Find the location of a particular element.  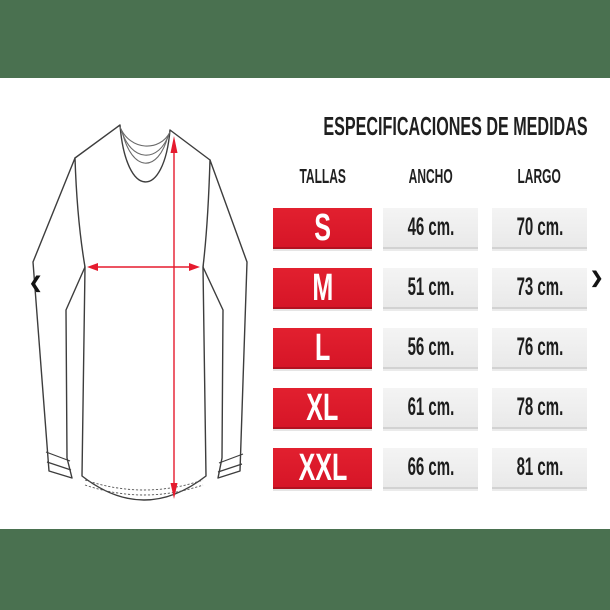

size-row-xxl: XXL 66 cm. 81 cm. is located at coordinates (430, 468).